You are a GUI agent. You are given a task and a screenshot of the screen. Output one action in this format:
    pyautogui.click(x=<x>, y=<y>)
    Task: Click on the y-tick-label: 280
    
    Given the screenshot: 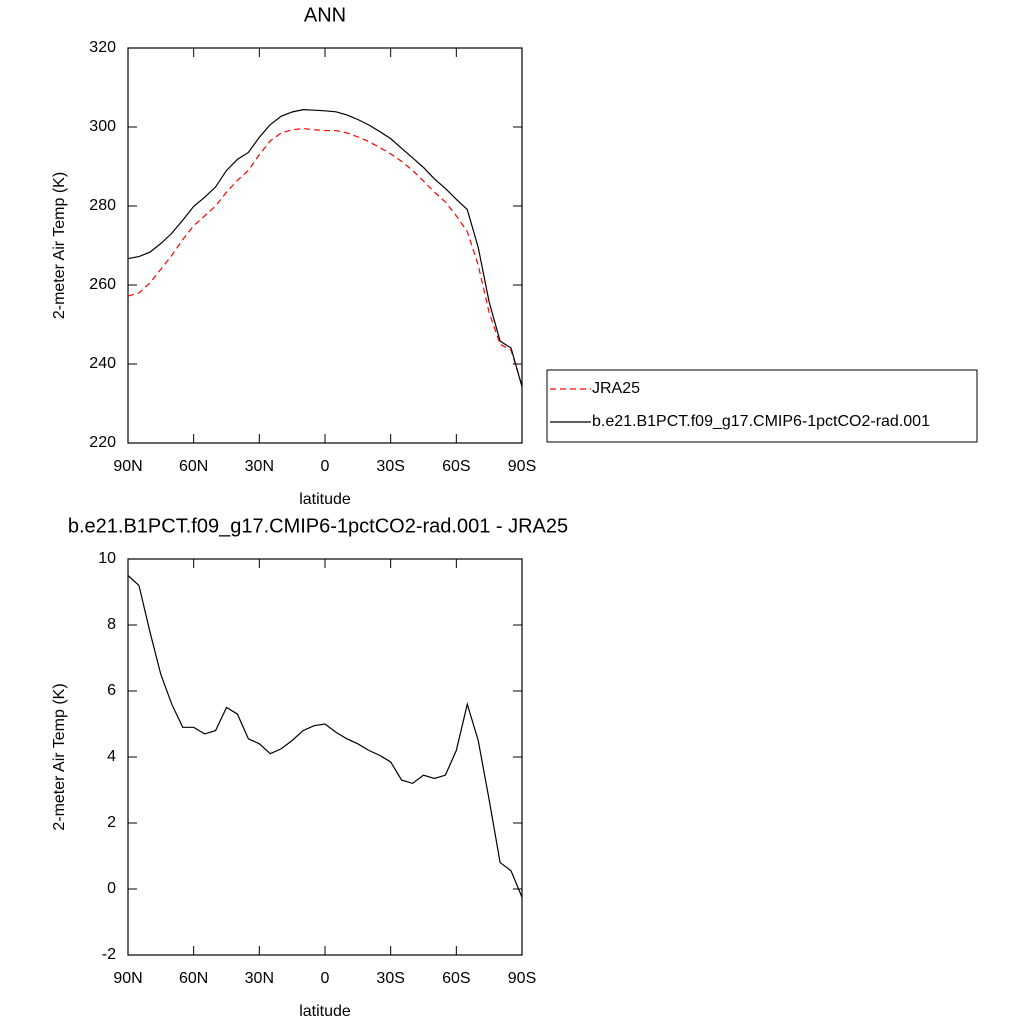 What is the action you would take?
    pyautogui.click(x=102, y=205)
    